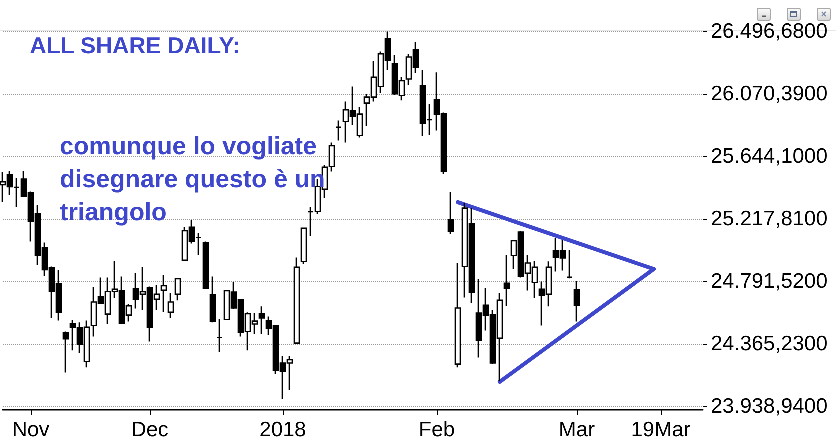 This screenshot has width=836, height=445. I want to click on x-tick-label: 19Mar, so click(661, 430).